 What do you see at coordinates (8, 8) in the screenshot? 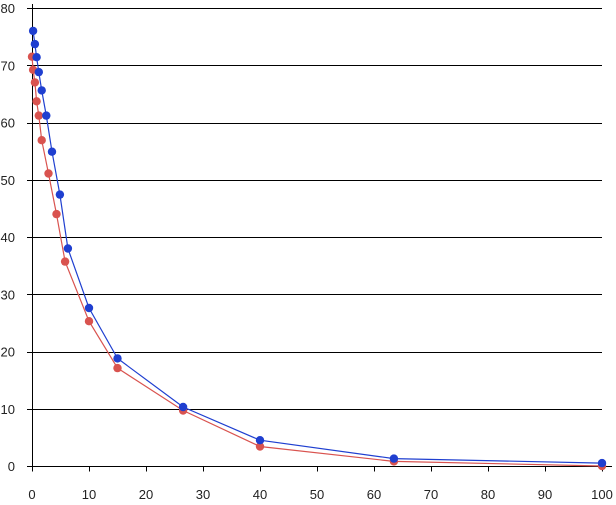
I see `y-tick-label: 80` at bounding box center [8, 8].